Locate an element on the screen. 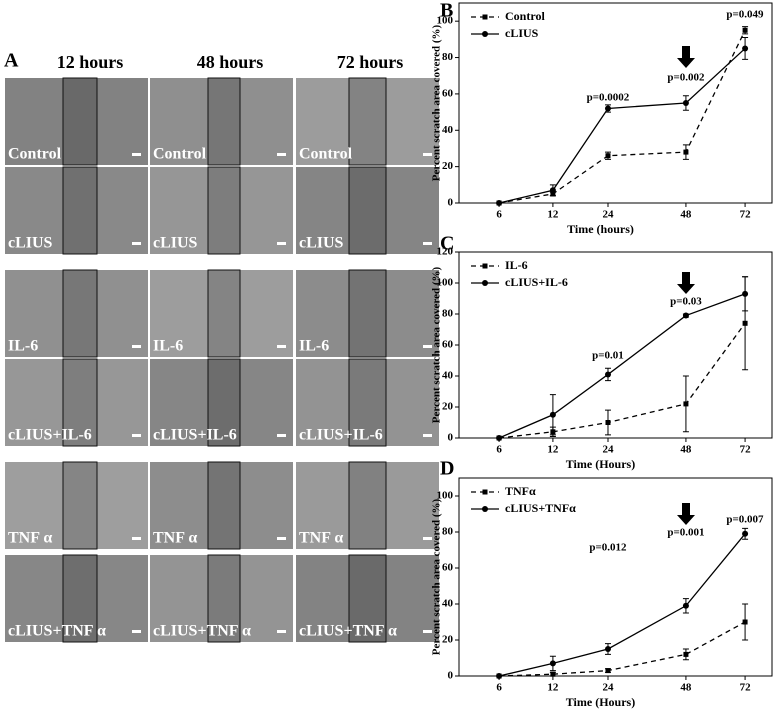  panel-label: D is located at coordinates (447, 469).